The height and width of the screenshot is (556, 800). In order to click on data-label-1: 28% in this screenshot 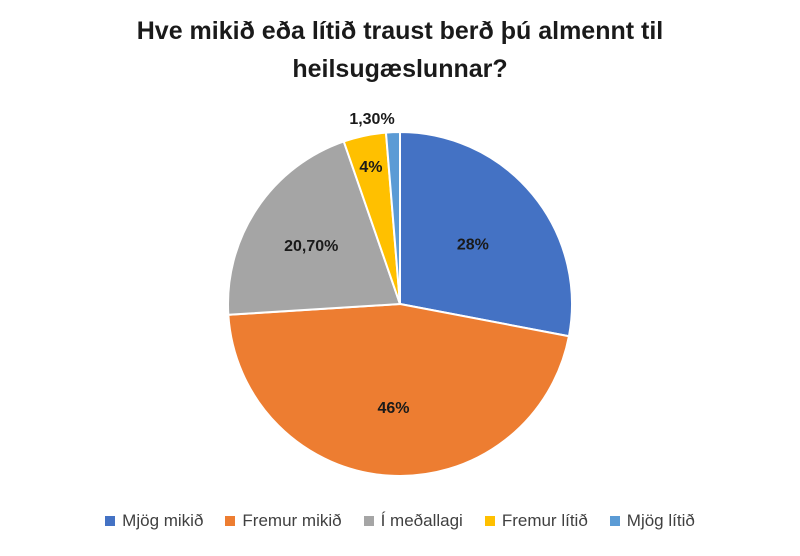, I will do `click(473, 245)`.